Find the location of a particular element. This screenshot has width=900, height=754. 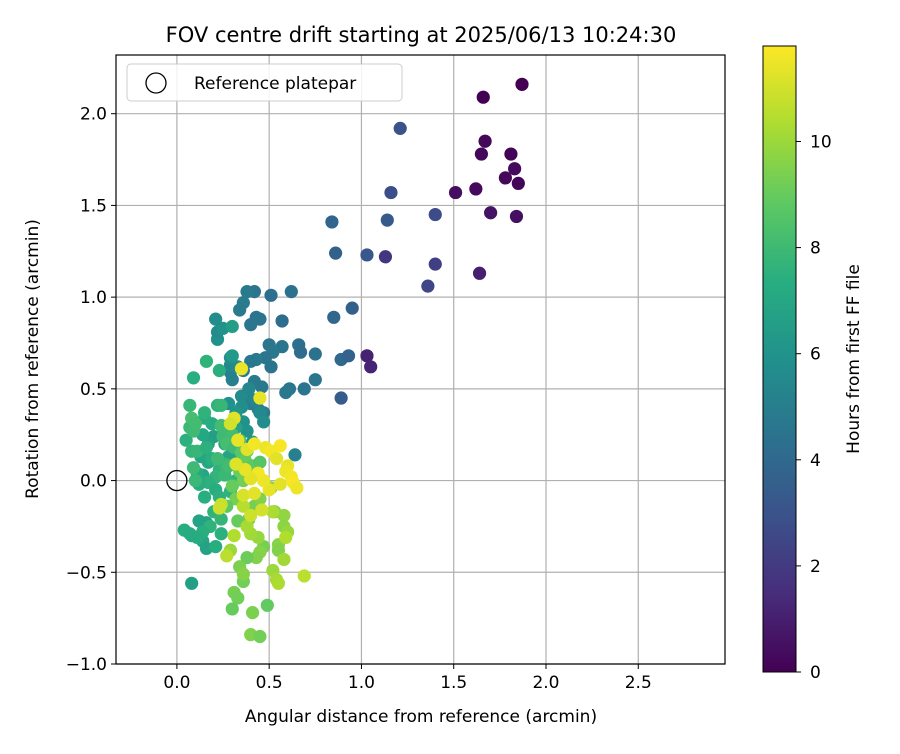

colorbar-tick-label: 6 is located at coordinates (815, 355).